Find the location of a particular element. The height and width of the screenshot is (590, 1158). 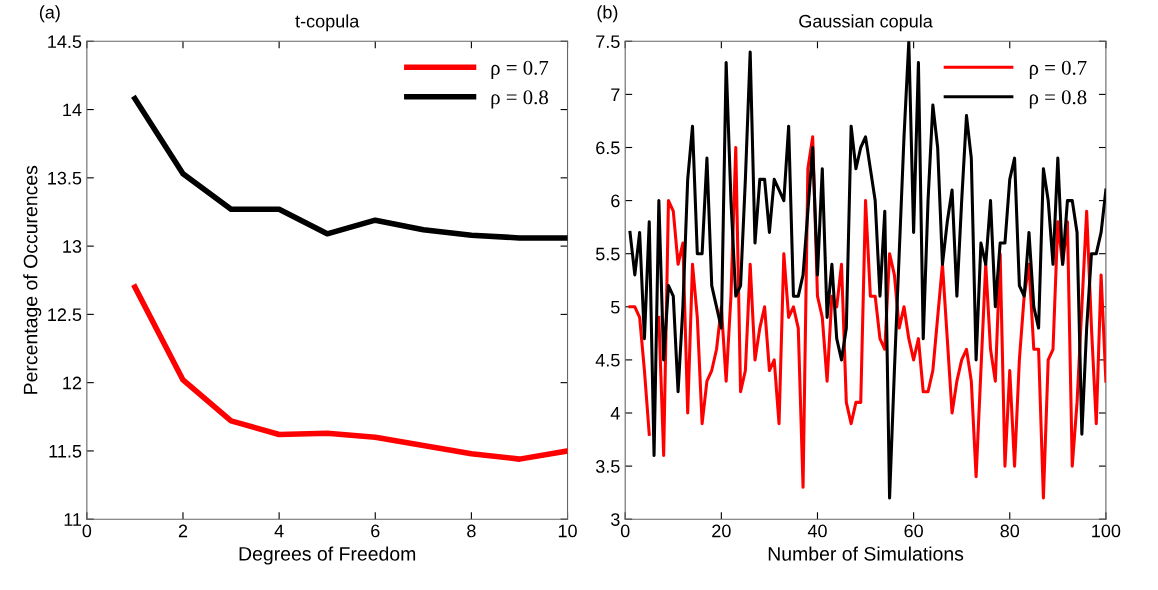

y-tick-label: 5 is located at coordinates (615, 307).